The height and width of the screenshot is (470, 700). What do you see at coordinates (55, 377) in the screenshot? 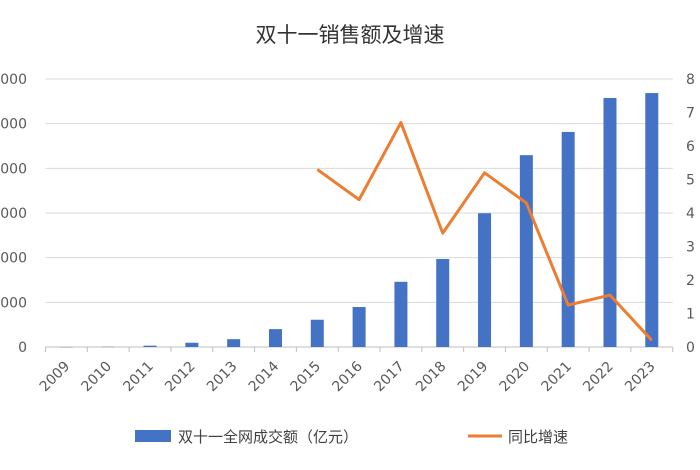
I see `x-tick-label: 2009` at bounding box center [55, 377].